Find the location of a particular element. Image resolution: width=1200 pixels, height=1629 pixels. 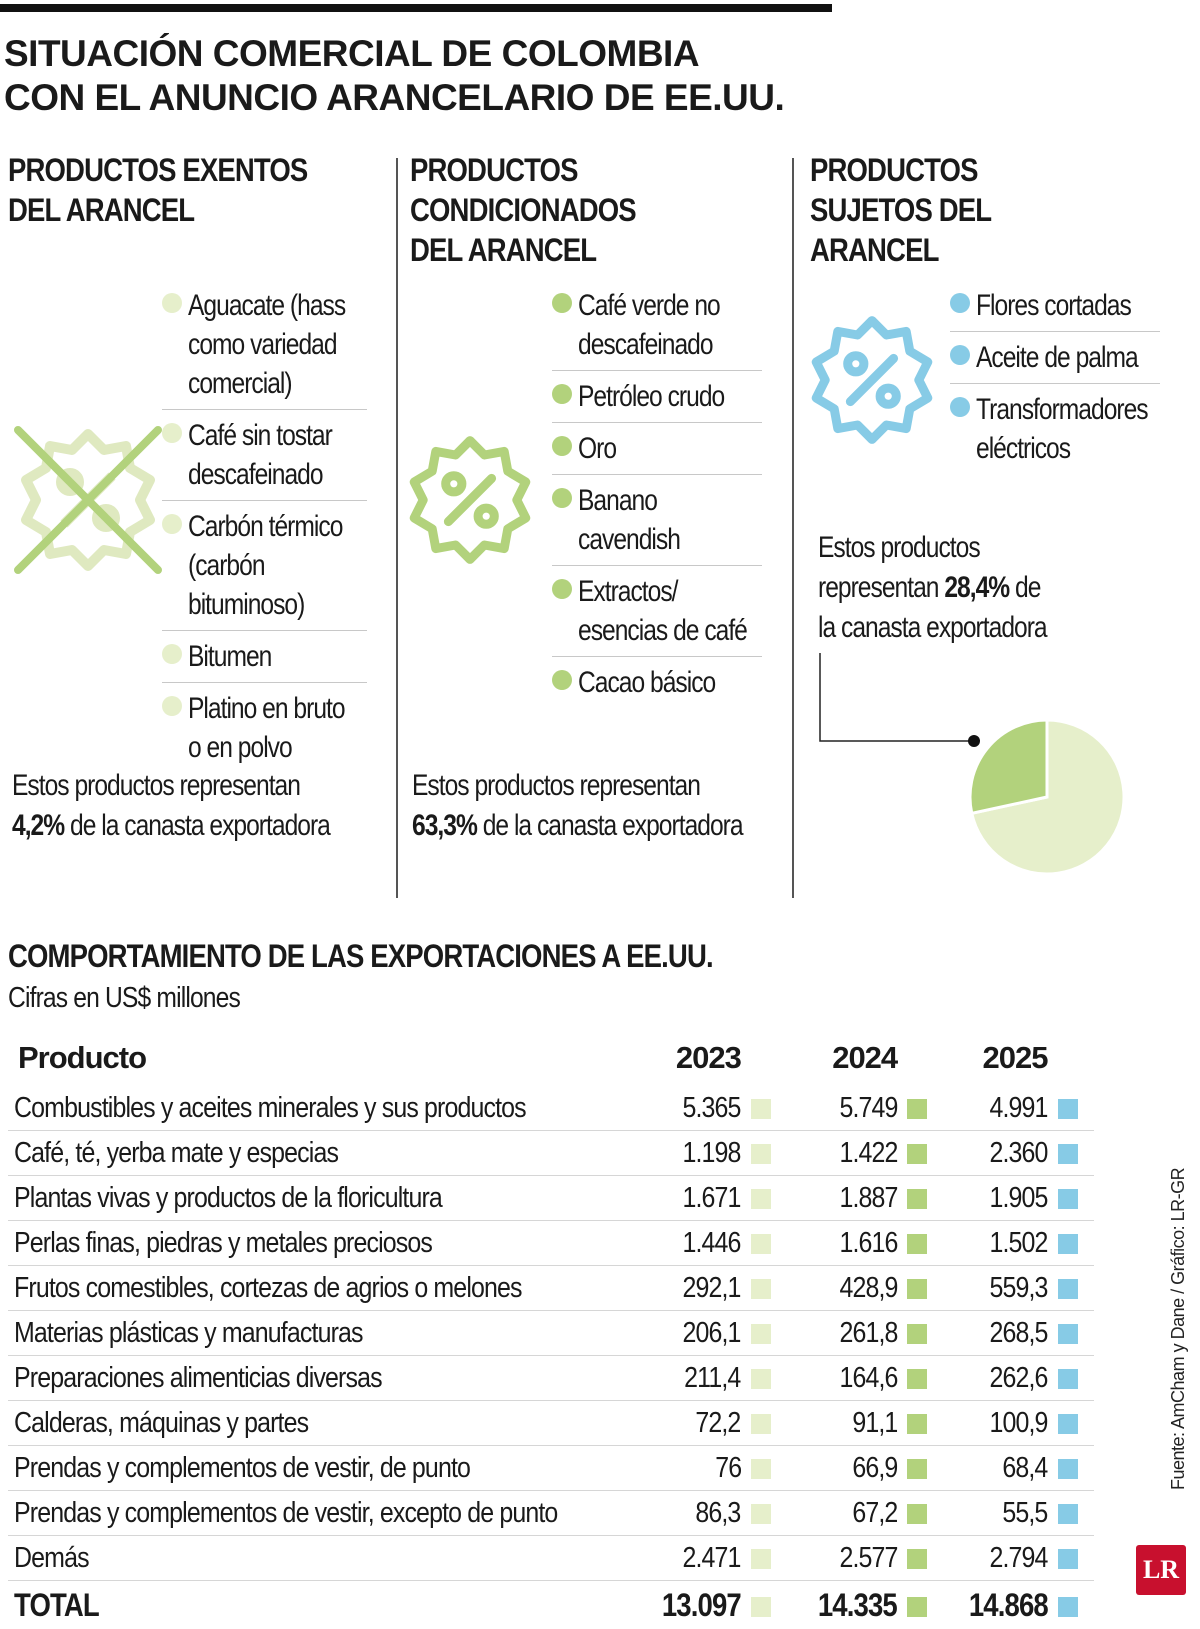

value-cell: 55,5 is located at coordinates (994, 1513).